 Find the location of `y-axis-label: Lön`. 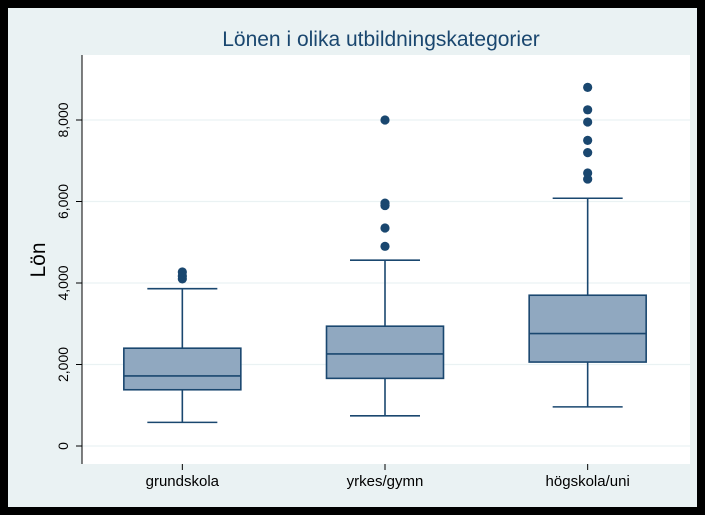

y-axis-label: Lön is located at coordinates (38, 259).